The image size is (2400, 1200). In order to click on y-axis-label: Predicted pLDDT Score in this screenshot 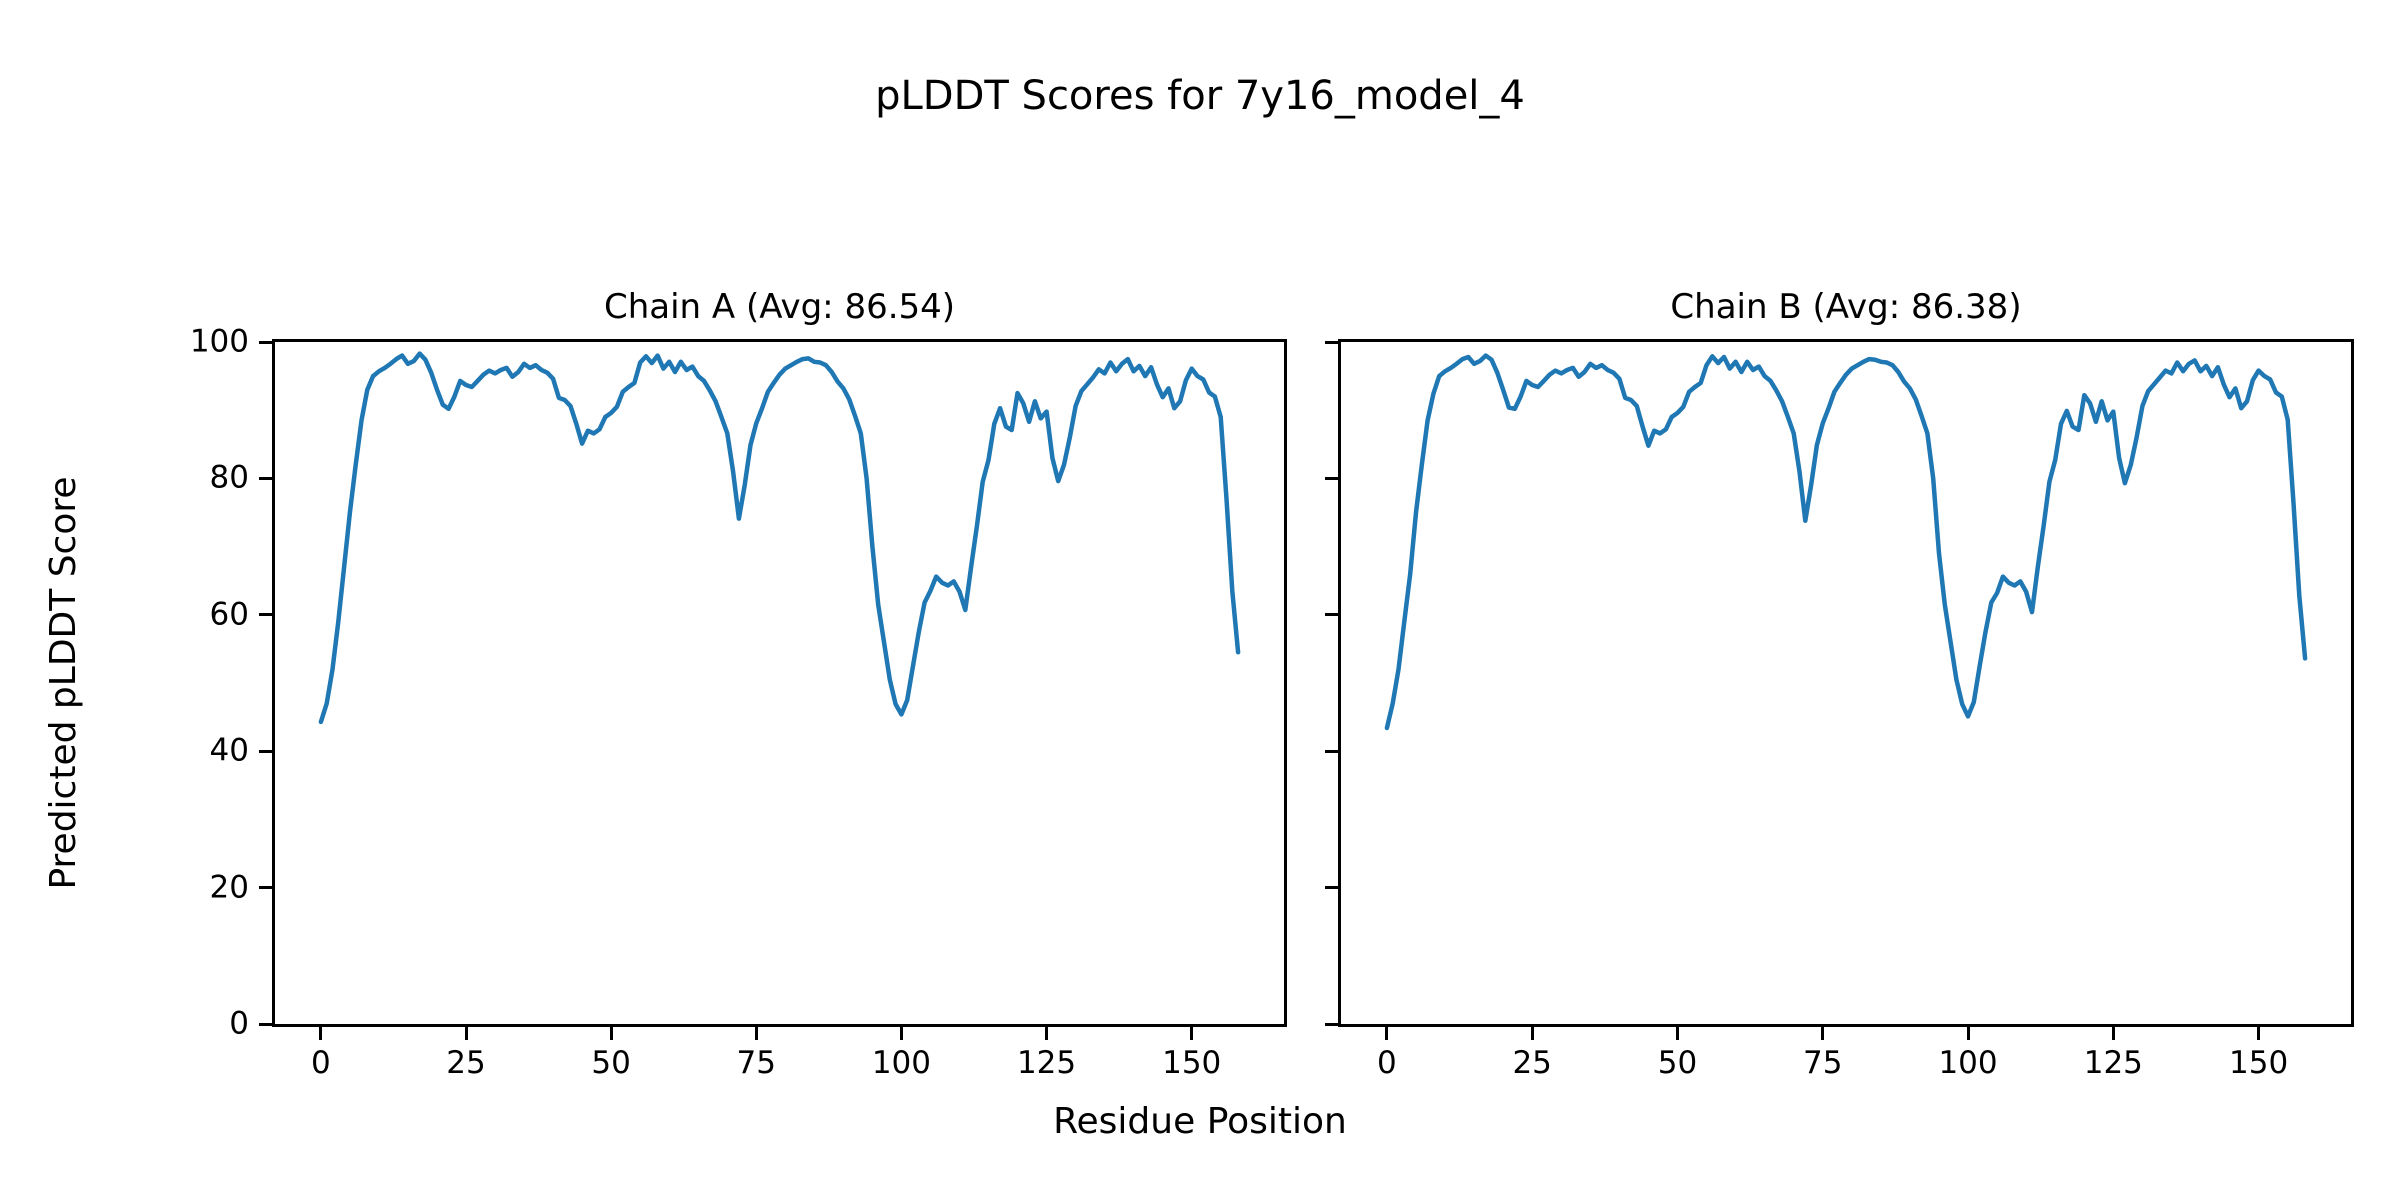, I will do `click(63, 683)`.